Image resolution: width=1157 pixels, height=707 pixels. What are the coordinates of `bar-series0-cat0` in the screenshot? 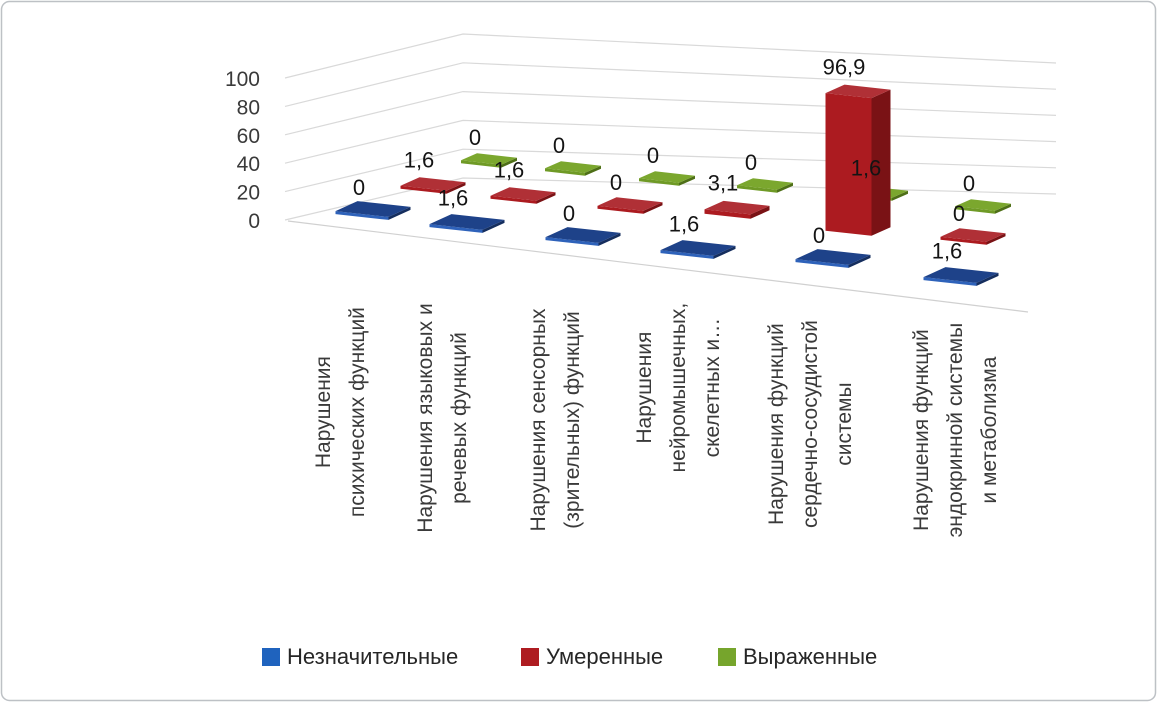 It's located at (373, 210).